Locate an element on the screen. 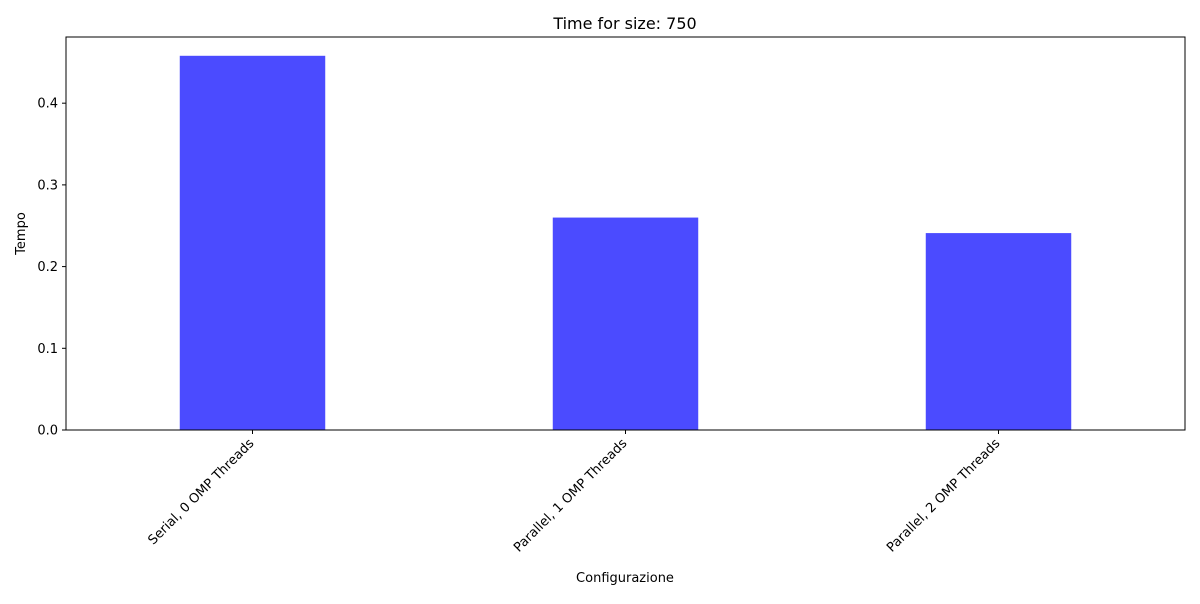 This screenshot has width=1200, height=604. y-tick-label: 0.0 is located at coordinates (47, 431).